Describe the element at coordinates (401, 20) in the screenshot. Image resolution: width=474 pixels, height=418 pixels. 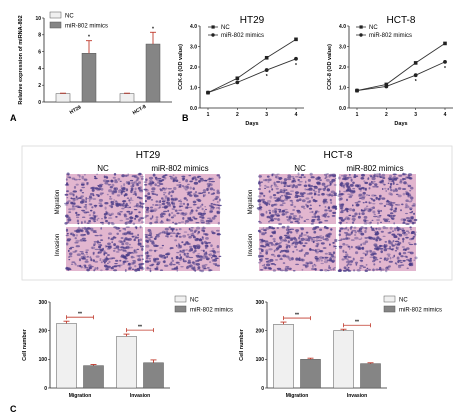
I see `chart-b2-title: HCT-8` at that location.